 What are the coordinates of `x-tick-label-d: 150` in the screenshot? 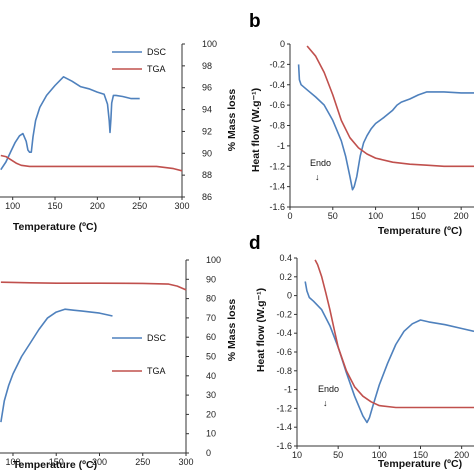 It's located at (420, 455).